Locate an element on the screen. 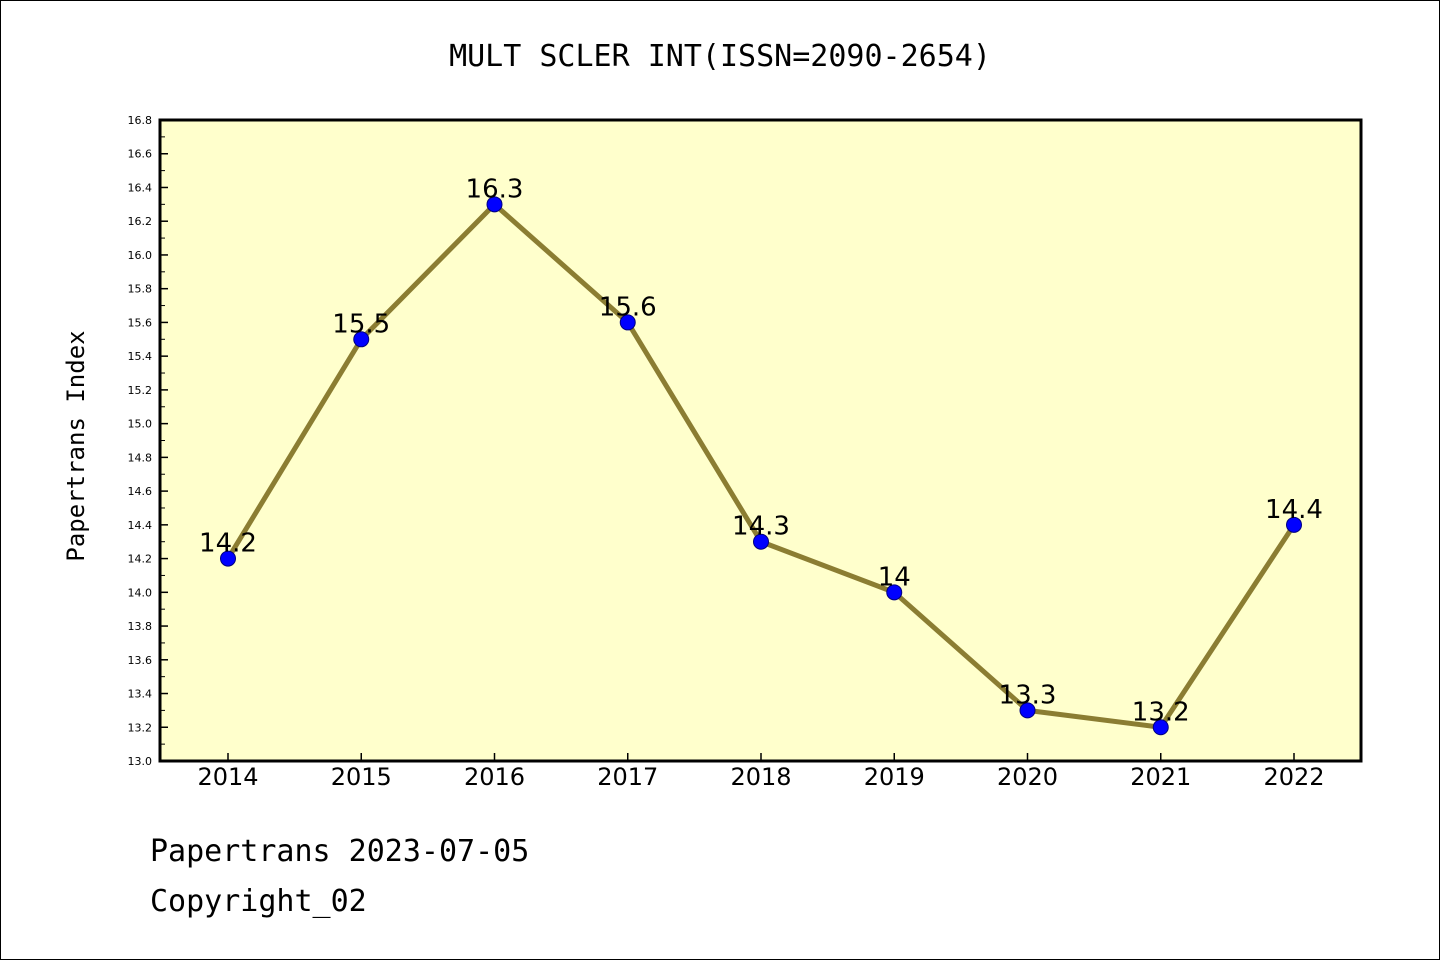 Image resolution: width=1440 pixels, height=960 pixels. y-tick-label: 14.4 is located at coordinates (140, 525).